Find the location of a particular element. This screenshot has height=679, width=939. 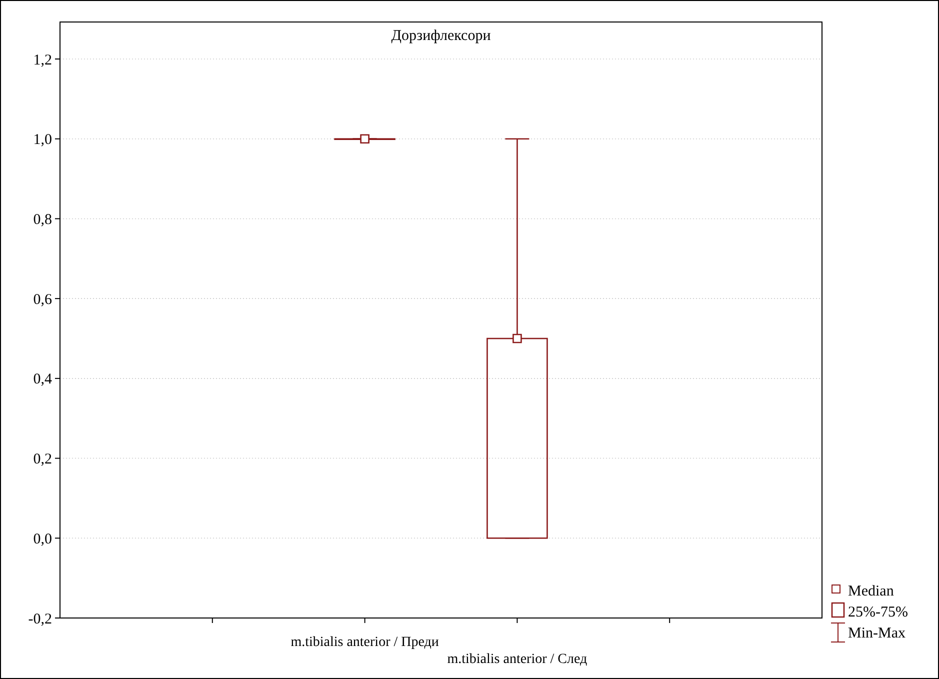

text: 25%-75% is located at coordinates (878, 612).